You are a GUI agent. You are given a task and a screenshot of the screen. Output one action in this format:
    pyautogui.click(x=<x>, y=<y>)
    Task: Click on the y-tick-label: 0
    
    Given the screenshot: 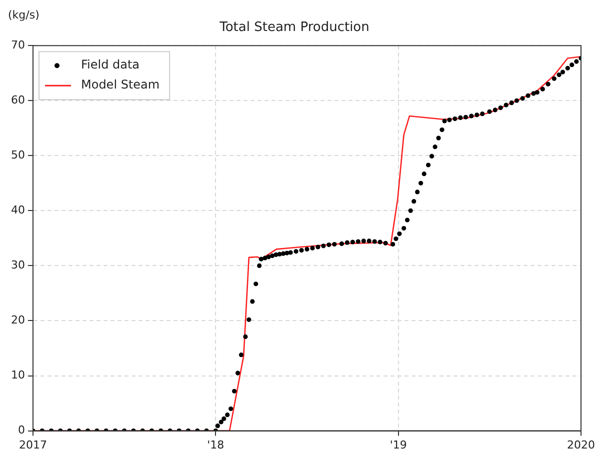 What is the action you would take?
    pyautogui.click(x=21, y=430)
    